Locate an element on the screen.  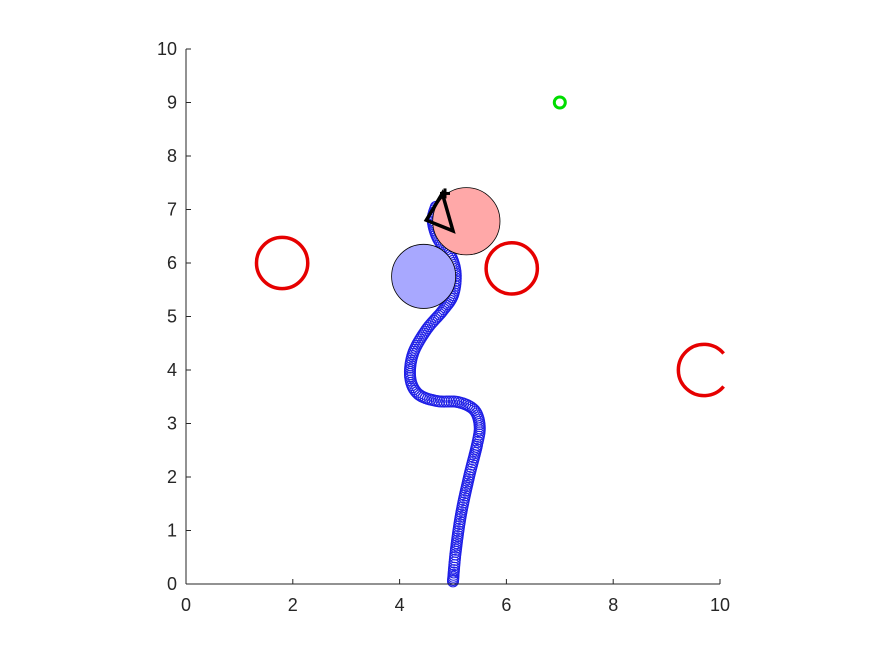
y-tick-label-7: 7 is located at coordinates (172, 210).